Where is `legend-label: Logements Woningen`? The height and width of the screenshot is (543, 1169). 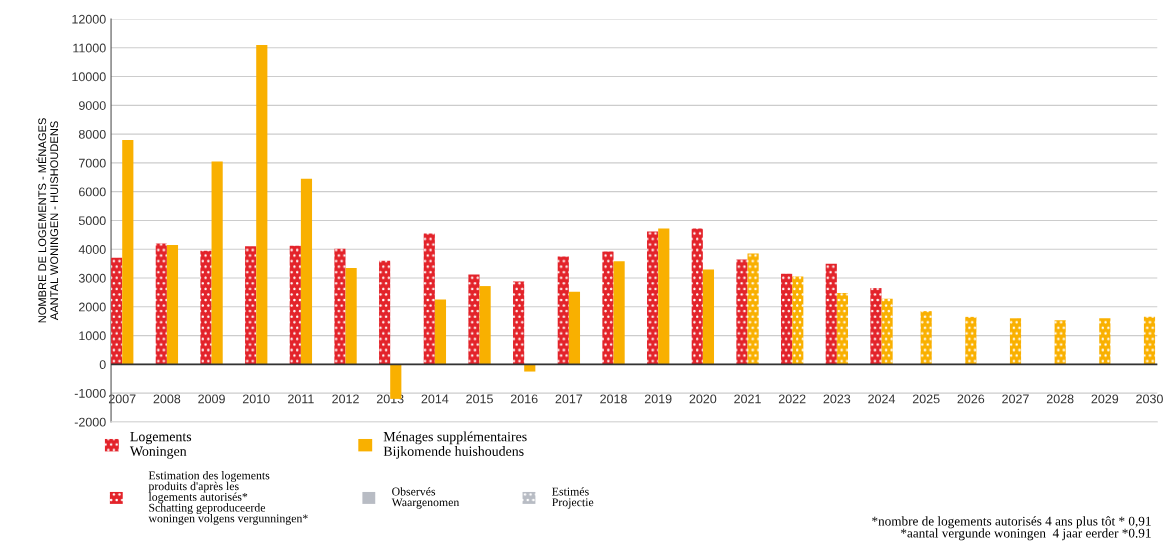 legend-label: Logements Woningen is located at coordinates (160, 445).